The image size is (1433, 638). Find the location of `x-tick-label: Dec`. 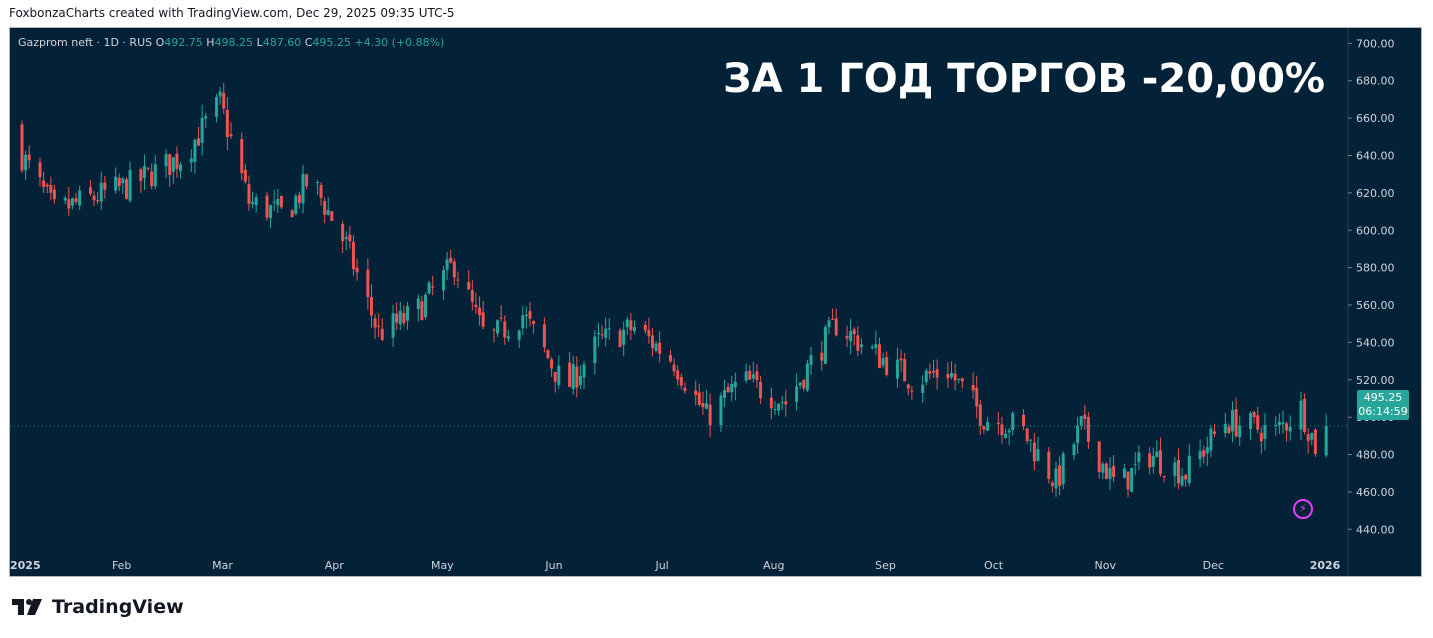

x-tick-label: Dec is located at coordinates (1213, 565).